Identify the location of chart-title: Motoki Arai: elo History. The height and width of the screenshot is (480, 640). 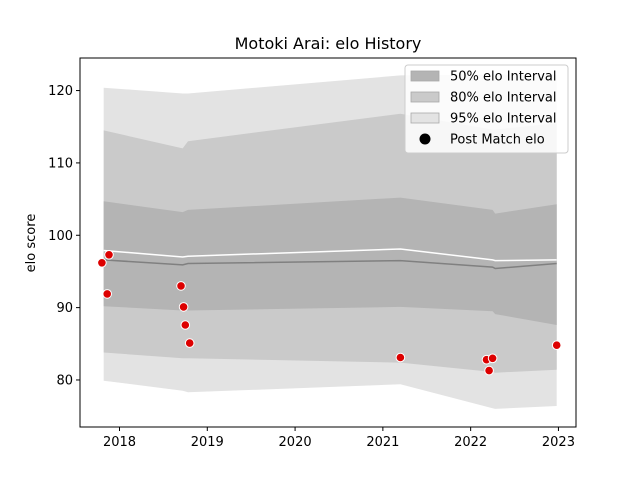
(328, 43).